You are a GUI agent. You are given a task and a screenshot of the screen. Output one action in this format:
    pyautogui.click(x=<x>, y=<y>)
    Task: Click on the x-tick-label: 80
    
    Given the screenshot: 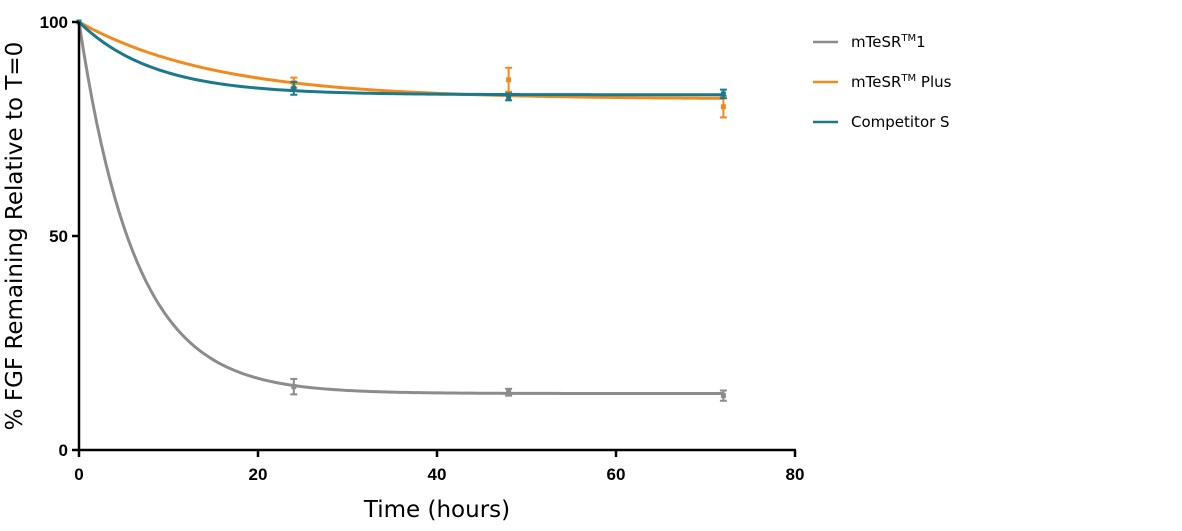 What is the action you would take?
    pyautogui.click(x=795, y=474)
    